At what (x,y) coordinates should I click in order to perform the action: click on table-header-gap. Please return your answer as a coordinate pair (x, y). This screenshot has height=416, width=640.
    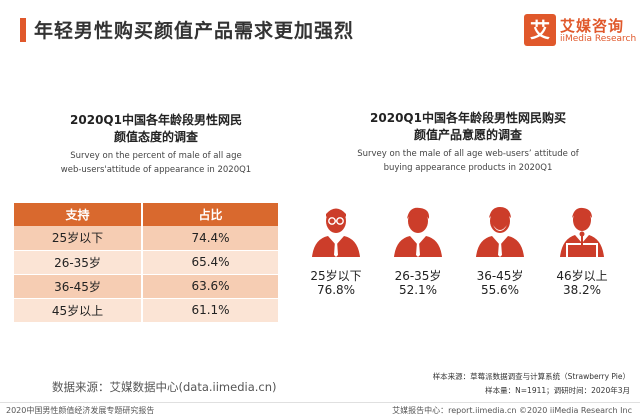
    Looking at the image, I should click on (142, 214).